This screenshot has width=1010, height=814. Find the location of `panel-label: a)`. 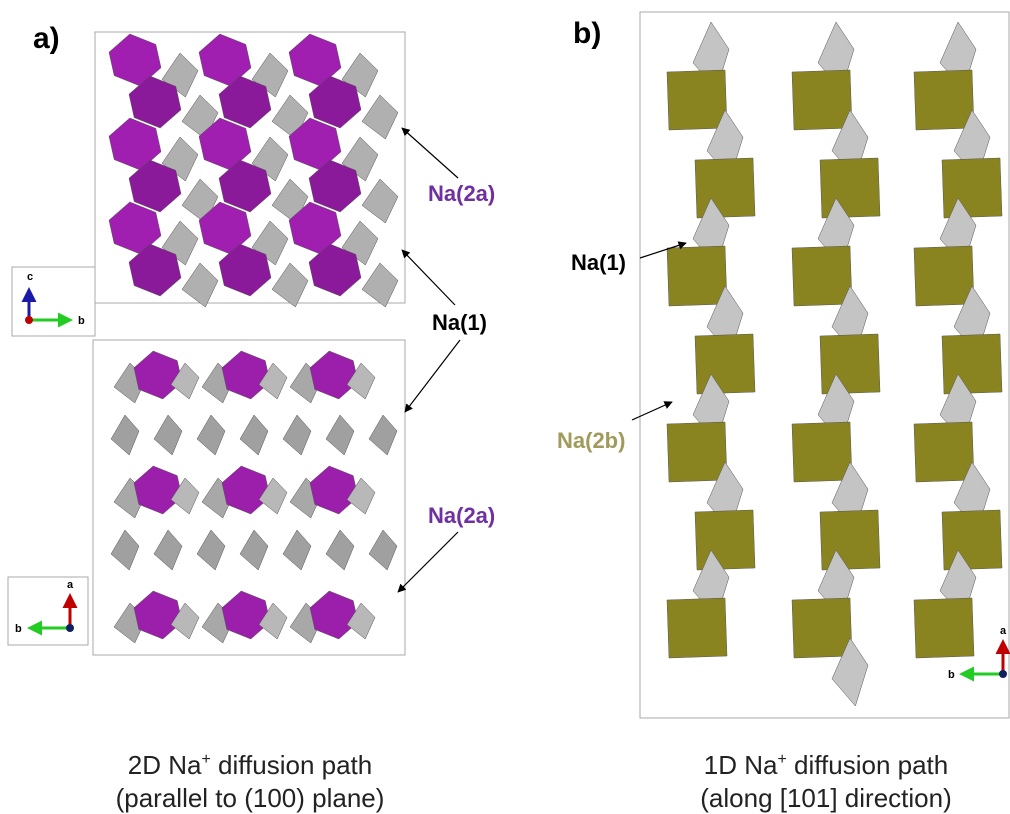

panel-label: a) is located at coordinates (46, 38).